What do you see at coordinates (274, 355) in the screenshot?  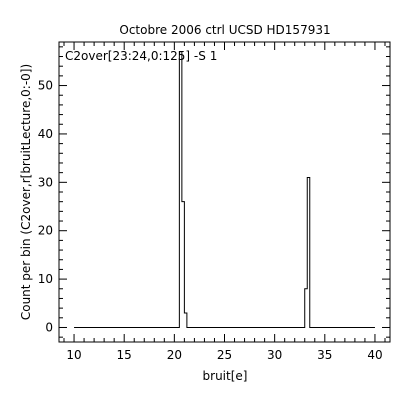 I see `x-tick-label: 30` at bounding box center [274, 355].